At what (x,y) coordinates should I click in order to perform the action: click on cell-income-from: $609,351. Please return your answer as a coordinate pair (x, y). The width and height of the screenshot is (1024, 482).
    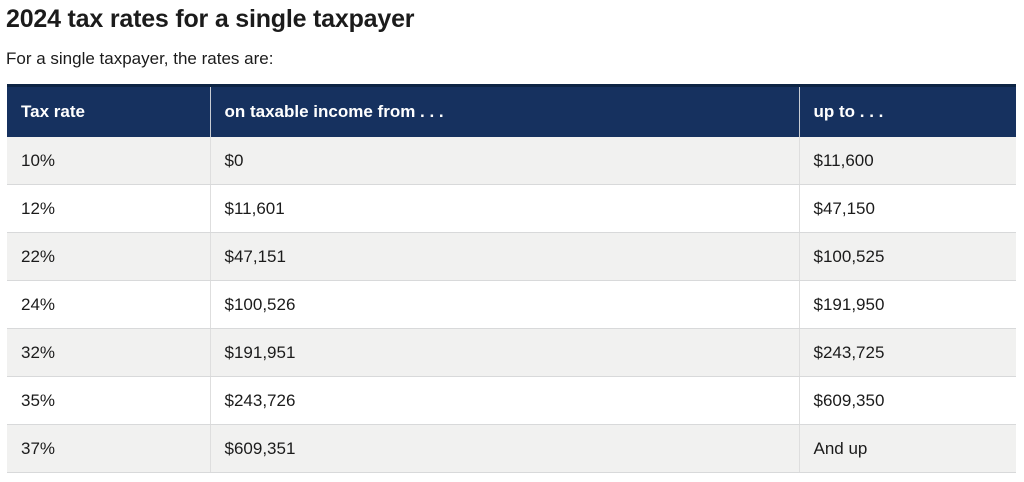
    Looking at the image, I should click on (504, 448).